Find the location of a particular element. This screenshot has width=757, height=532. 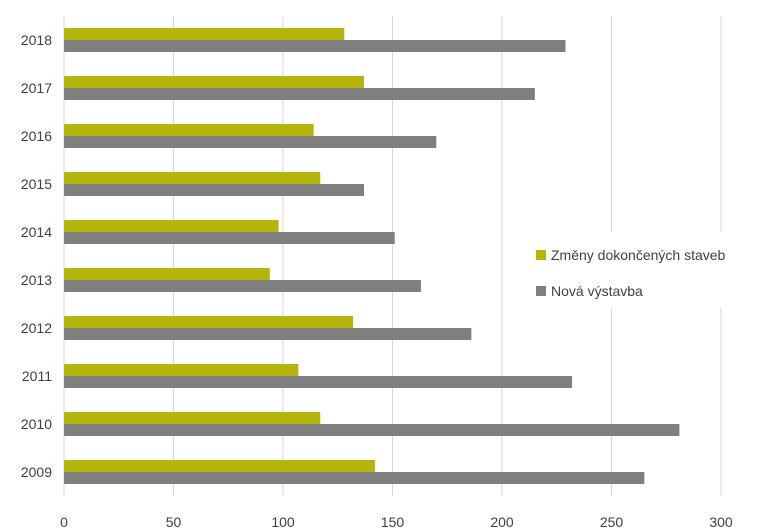

y-axis-labels: 2009 2010 2011 2012 2013 2014 2015 2016 2017 2018 is located at coordinates (36, 256).